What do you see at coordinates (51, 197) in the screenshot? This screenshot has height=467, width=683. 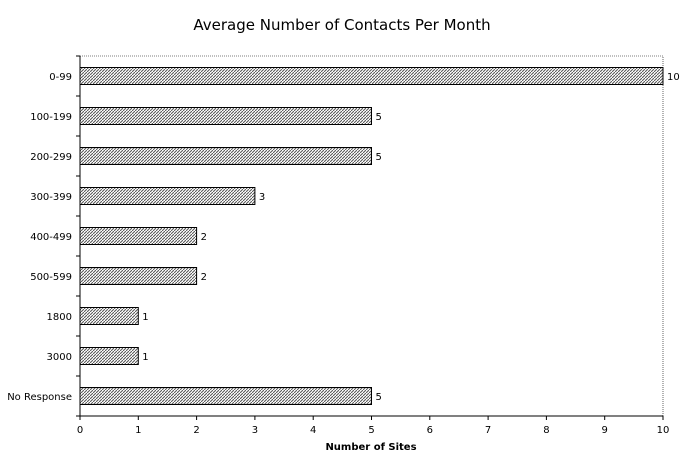 I see `y-tick-label: 300-399` at bounding box center [51, 197].